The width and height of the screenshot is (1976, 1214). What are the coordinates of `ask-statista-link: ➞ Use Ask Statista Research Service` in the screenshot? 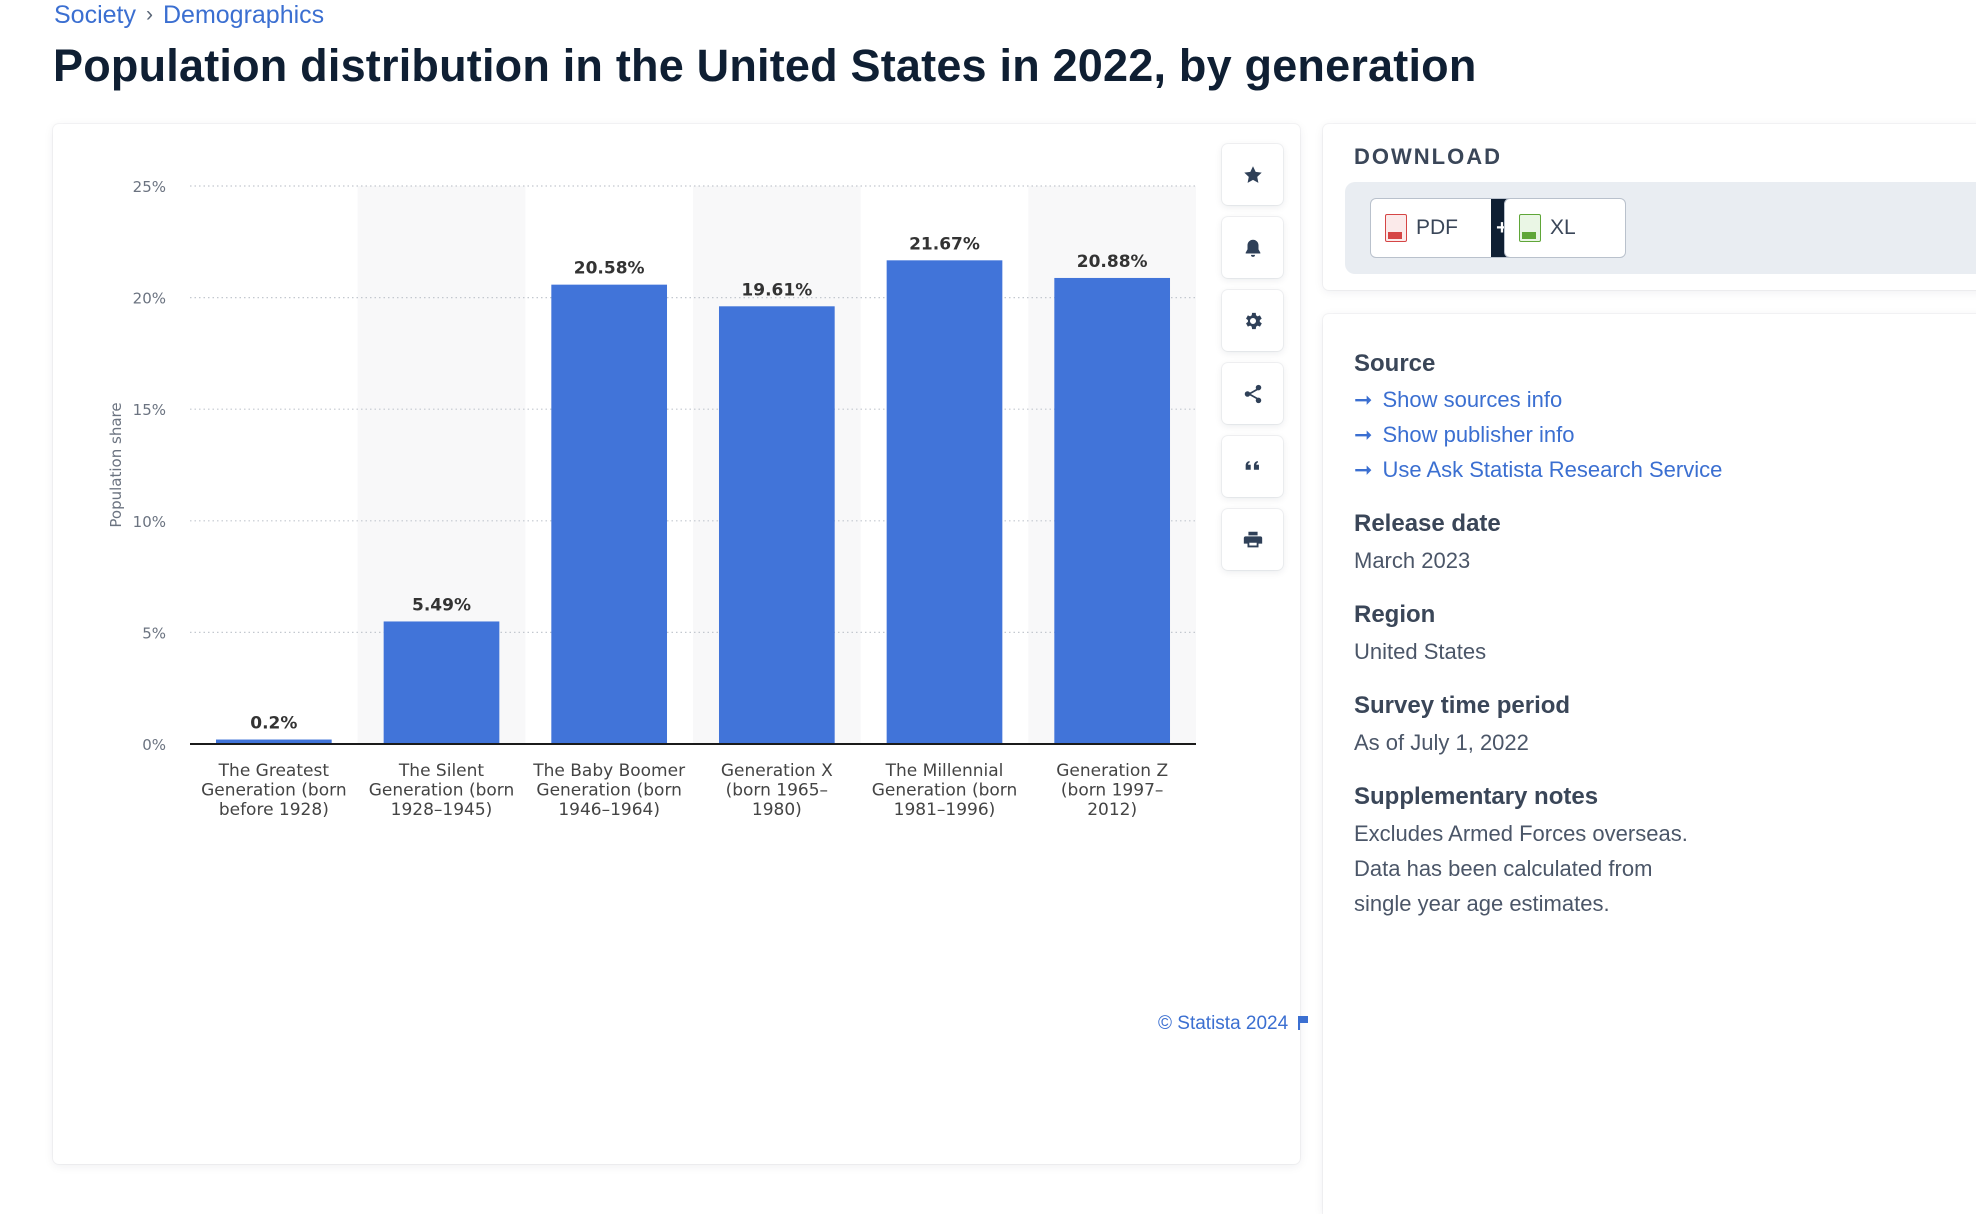 It's located at (1665, 470).